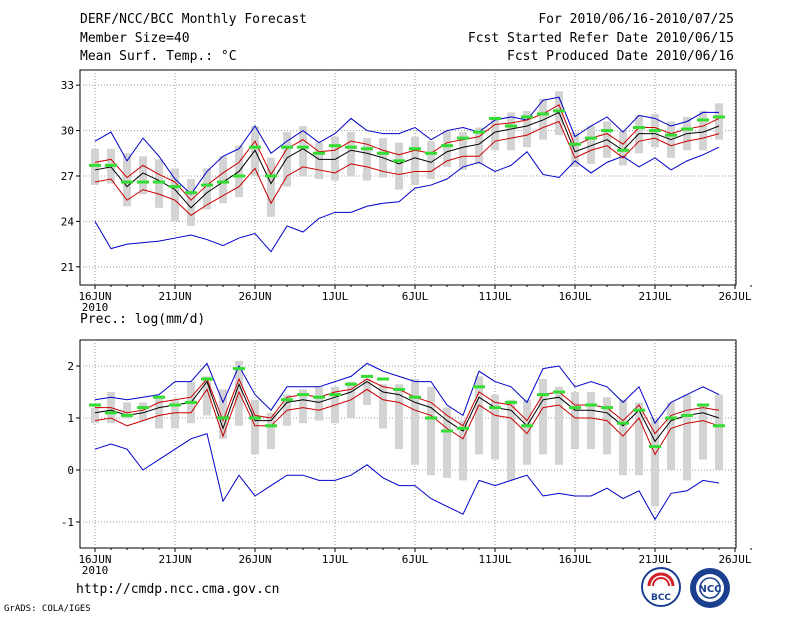  I want to click on y-tick-label: -1, so click(67, 522).